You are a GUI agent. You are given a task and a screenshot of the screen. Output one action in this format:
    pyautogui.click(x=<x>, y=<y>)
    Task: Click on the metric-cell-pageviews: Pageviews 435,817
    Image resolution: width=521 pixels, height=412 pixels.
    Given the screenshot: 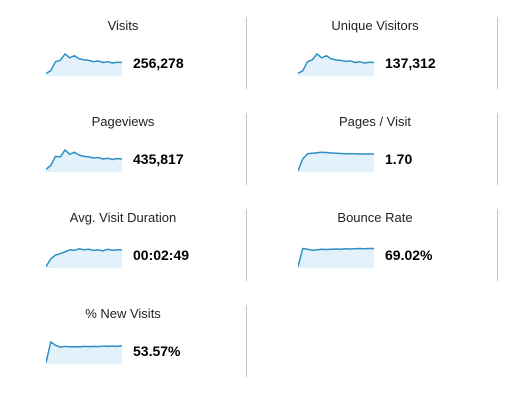 What is the action you would take?
    pyautogui.click(x=123, y=144)
    